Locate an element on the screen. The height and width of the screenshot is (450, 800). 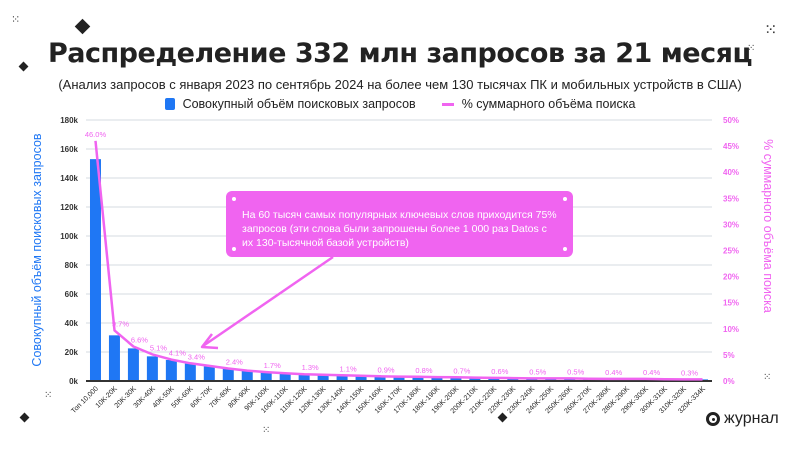
y-tick-left: 180k is located at coordinates (69, 120).